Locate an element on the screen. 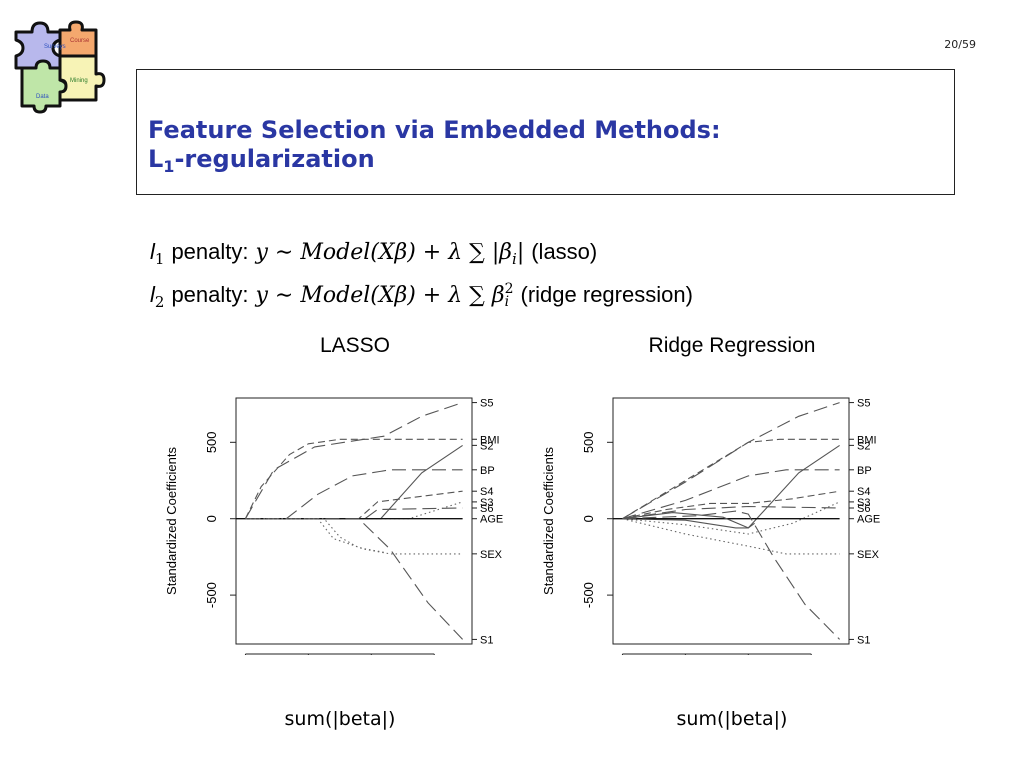  logo-word-course: Course is located at coordinates (80, 41).